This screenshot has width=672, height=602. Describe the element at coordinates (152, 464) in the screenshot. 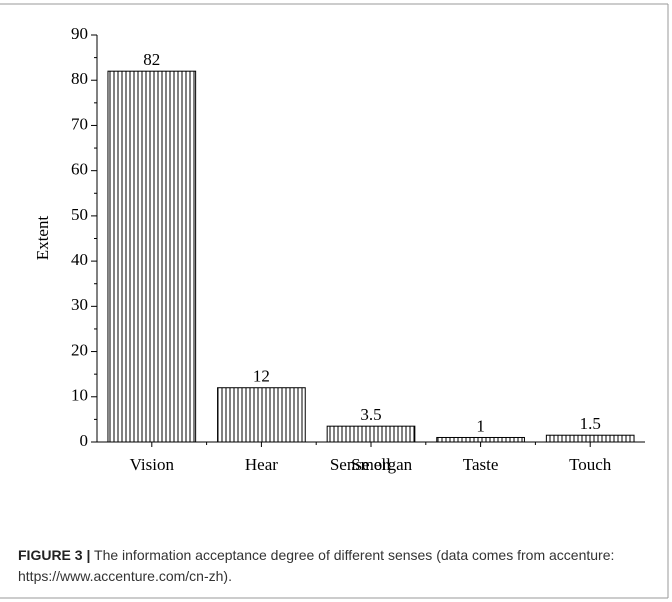

I see `x-tick-label: Vision` at that location.